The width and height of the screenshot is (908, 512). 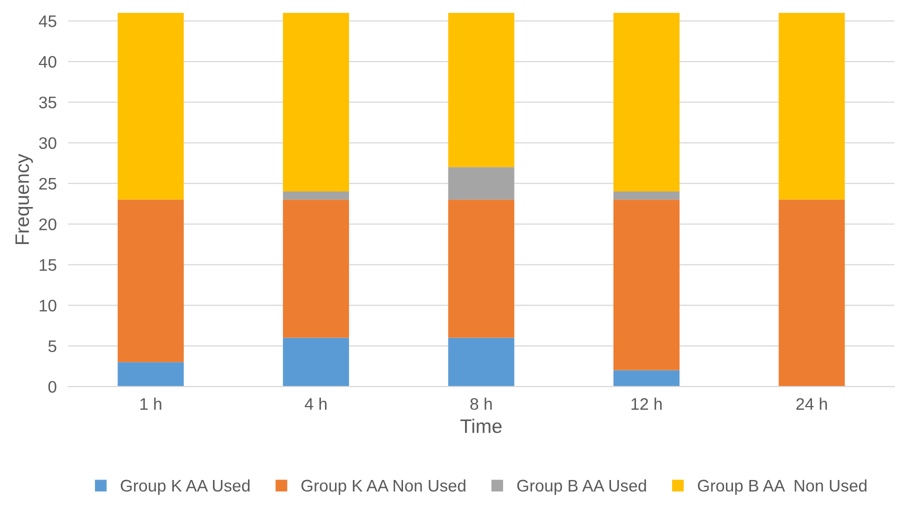 What do you see at coordinates (47, 143) in the screenshot?
I see `y-tick-label: 30` at bounding box center [47, 143].